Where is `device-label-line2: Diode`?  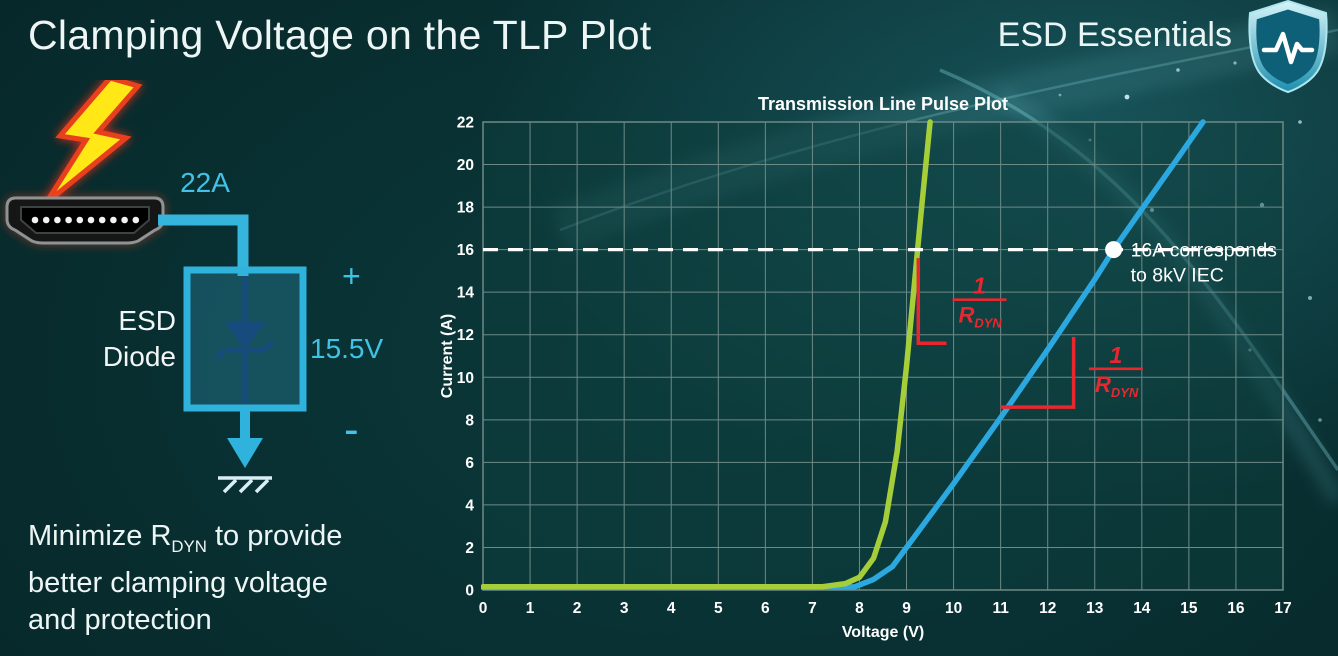 device-label-line2: Diode is located at coordinates (139, 356).